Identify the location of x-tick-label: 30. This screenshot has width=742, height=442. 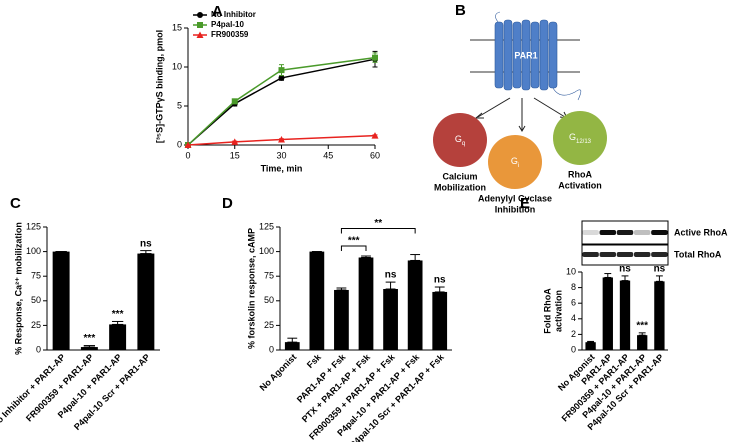
(281, 155).